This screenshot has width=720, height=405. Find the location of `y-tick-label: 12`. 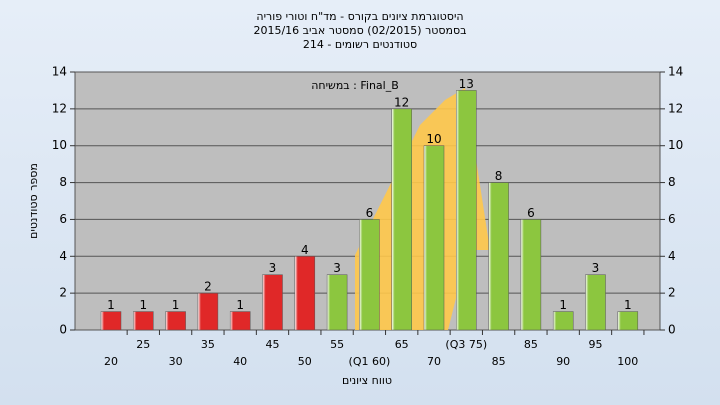

y-tick-label: 12 is located at coordinates (59, 108).